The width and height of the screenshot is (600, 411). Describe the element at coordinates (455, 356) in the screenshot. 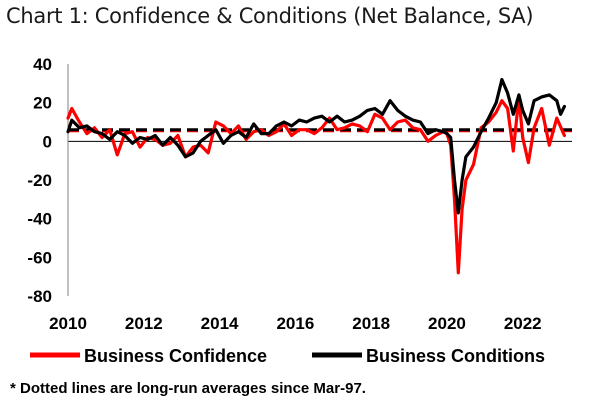

I see `legend-label: Business Conditions` at that location.